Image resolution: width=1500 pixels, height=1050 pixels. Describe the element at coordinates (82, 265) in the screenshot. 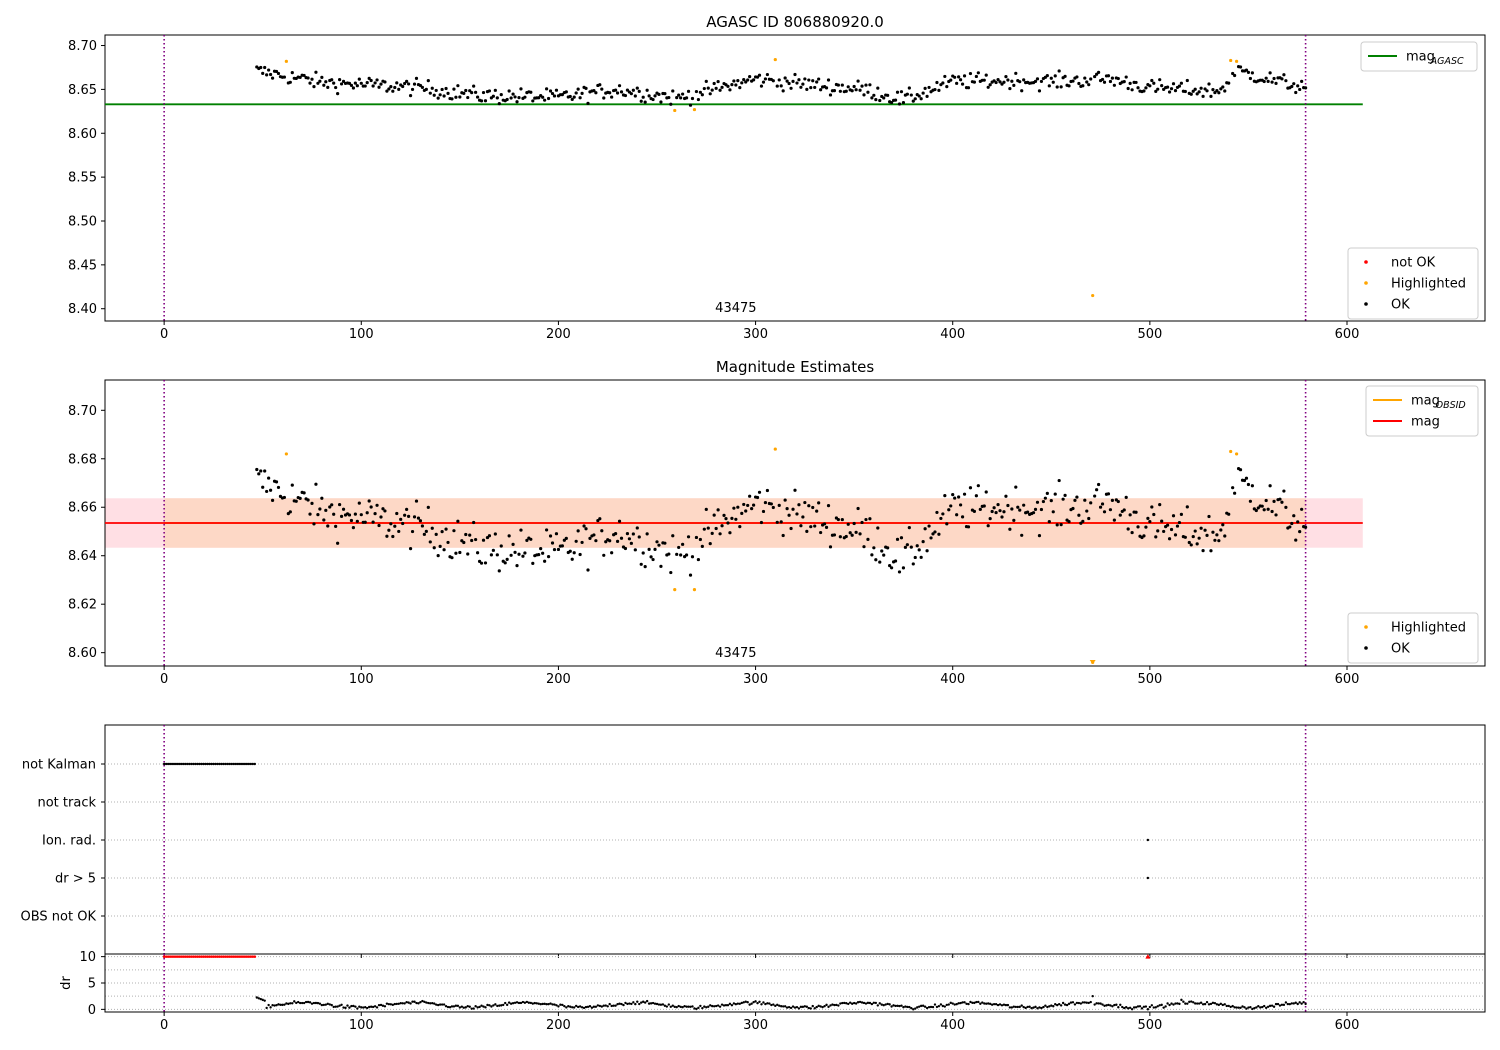

I see `y-tick-label: 8.45` at that location.